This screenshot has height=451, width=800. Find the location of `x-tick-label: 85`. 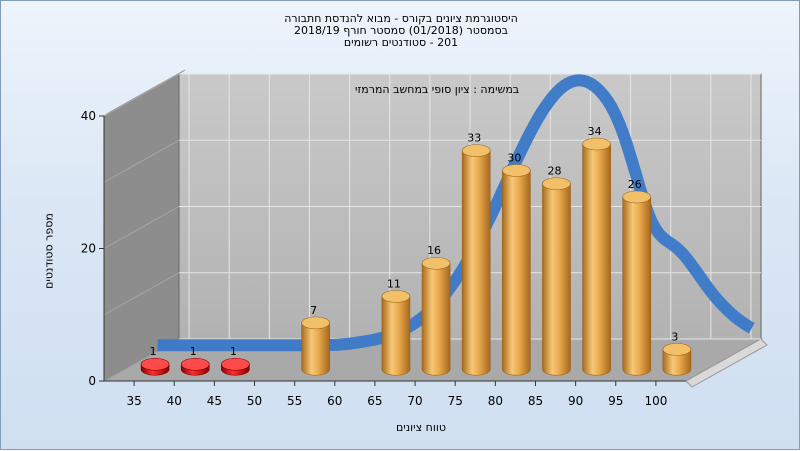

x-tick-label: 85 is located at coordinates (535, 401).